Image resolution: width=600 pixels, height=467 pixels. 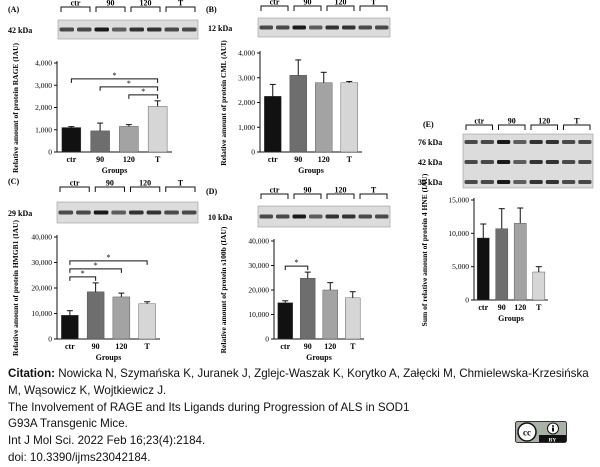 I want to click on citation-label: Citation:, so click(x=32, y=373).